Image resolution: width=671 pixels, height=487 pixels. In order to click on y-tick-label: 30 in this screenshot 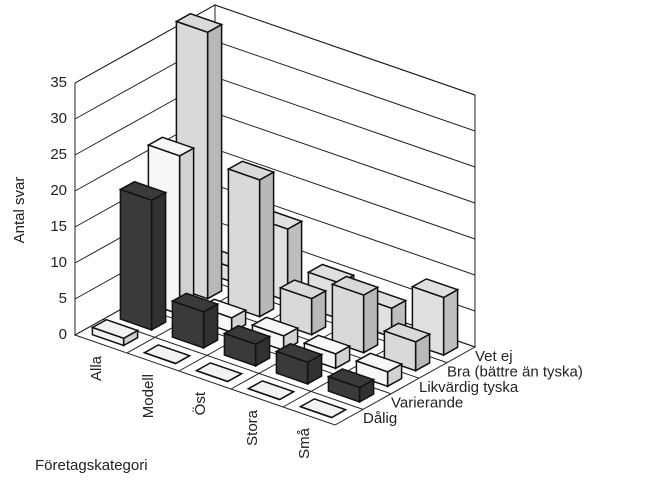, I will do `click(58, 118)`.